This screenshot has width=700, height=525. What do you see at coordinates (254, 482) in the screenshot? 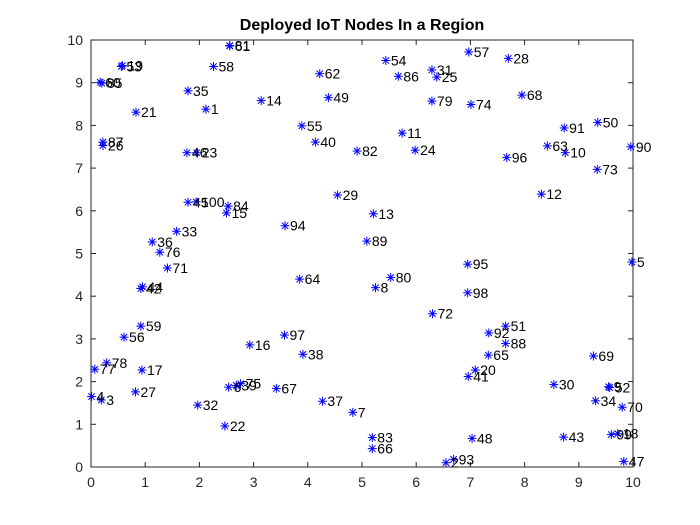
I see `x-tick-label: 3` at bounding box center [254, 482].